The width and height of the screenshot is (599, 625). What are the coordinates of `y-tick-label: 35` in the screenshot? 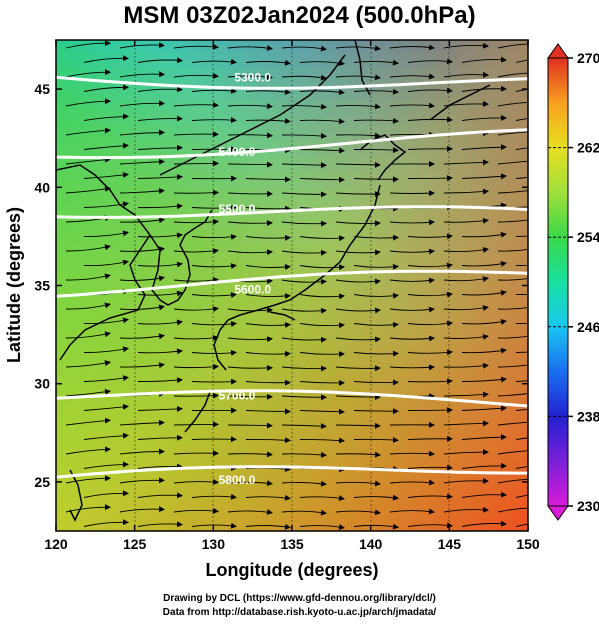 It's located at (42, 286).